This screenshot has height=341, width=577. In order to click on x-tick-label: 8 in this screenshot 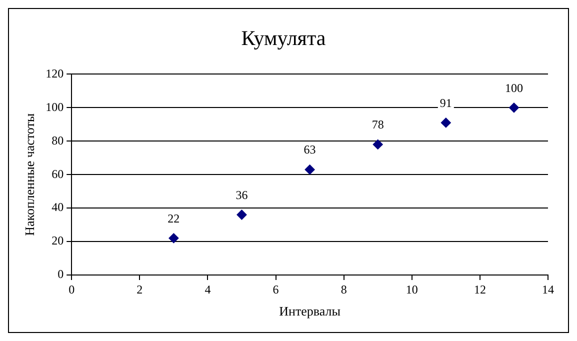, I will do `click(343, 289)`.